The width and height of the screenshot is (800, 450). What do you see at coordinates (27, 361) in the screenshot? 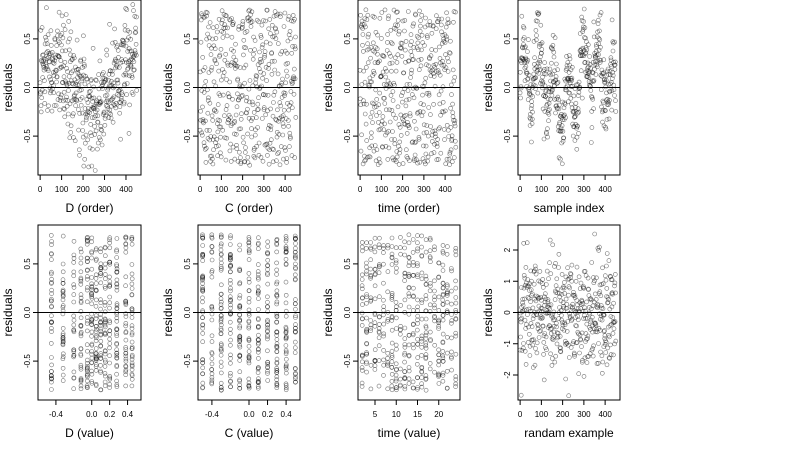
I see `y-tick-label: -0.5` at bounding box center [27, 361].